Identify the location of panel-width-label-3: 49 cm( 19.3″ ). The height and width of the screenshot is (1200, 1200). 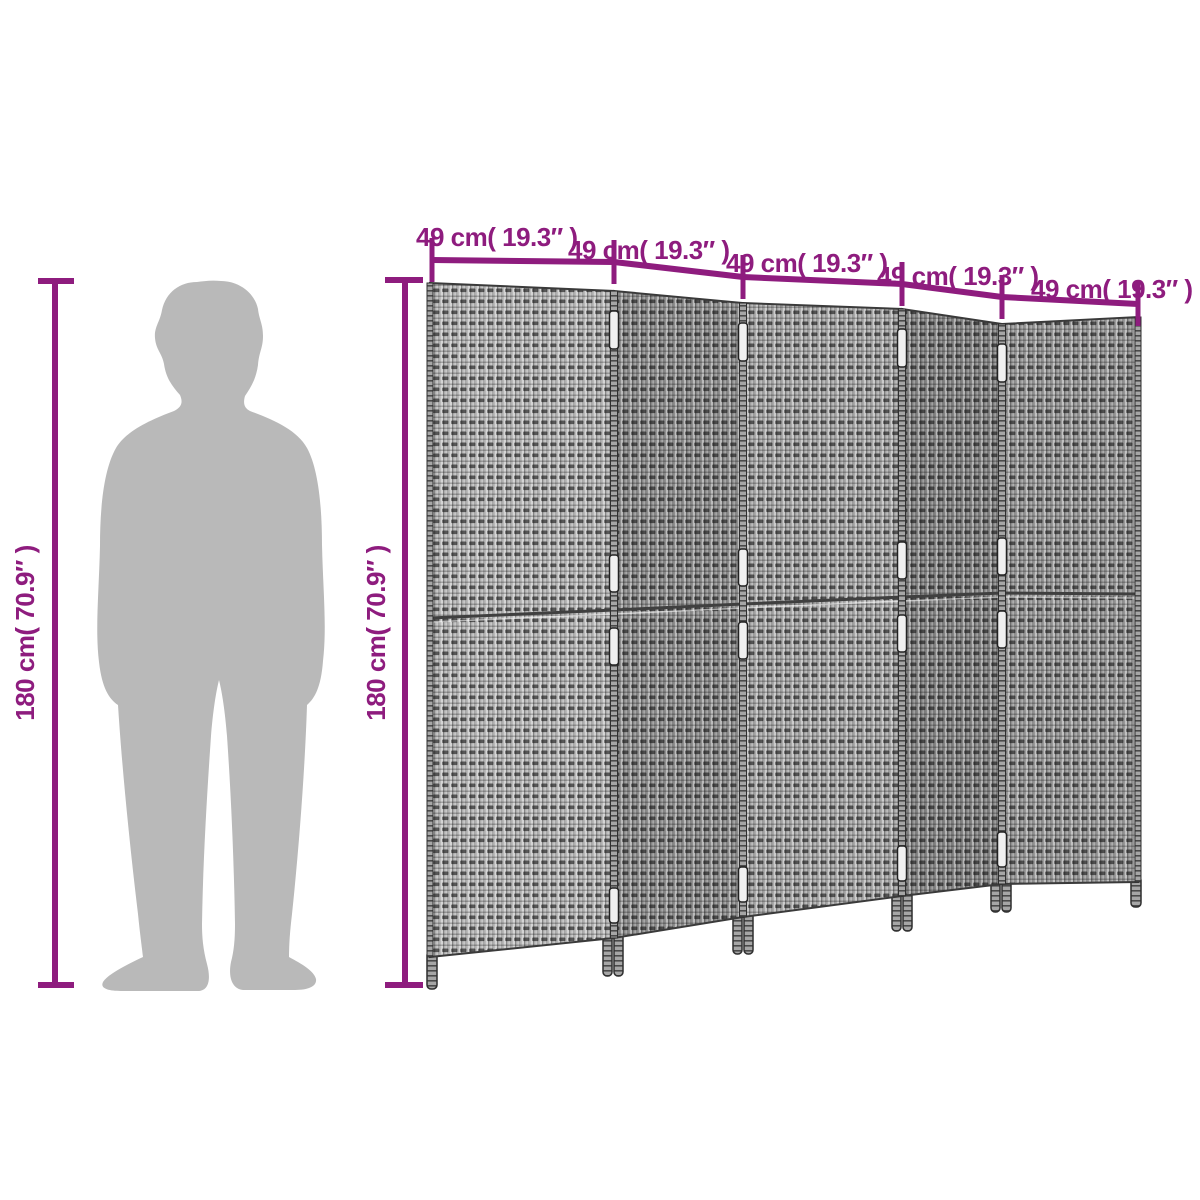
(807, 263).